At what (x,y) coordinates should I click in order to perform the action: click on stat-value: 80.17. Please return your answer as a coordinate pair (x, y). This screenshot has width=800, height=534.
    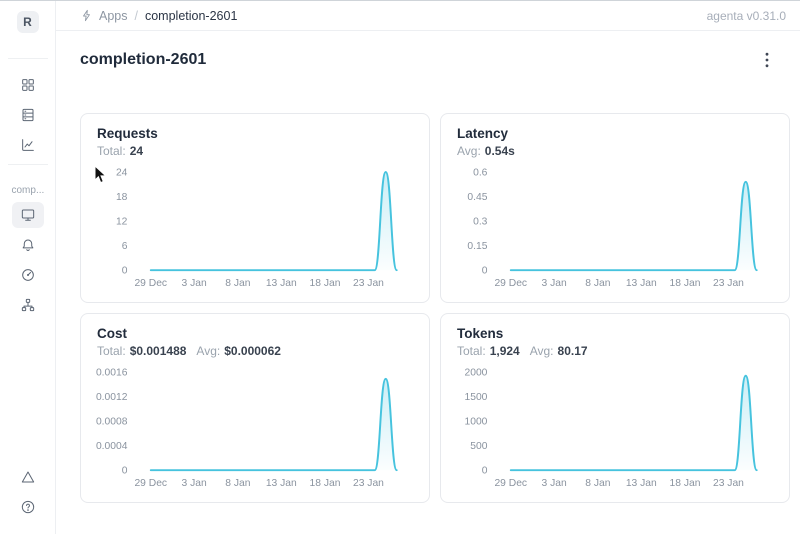
    Looking at the image, I should click on (572, 351).